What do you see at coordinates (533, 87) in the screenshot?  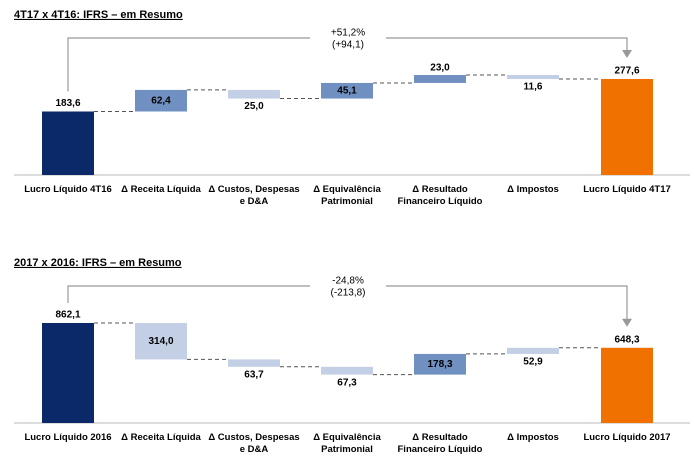 I see `value-label: 11,6` at bounding box center [533, 87].